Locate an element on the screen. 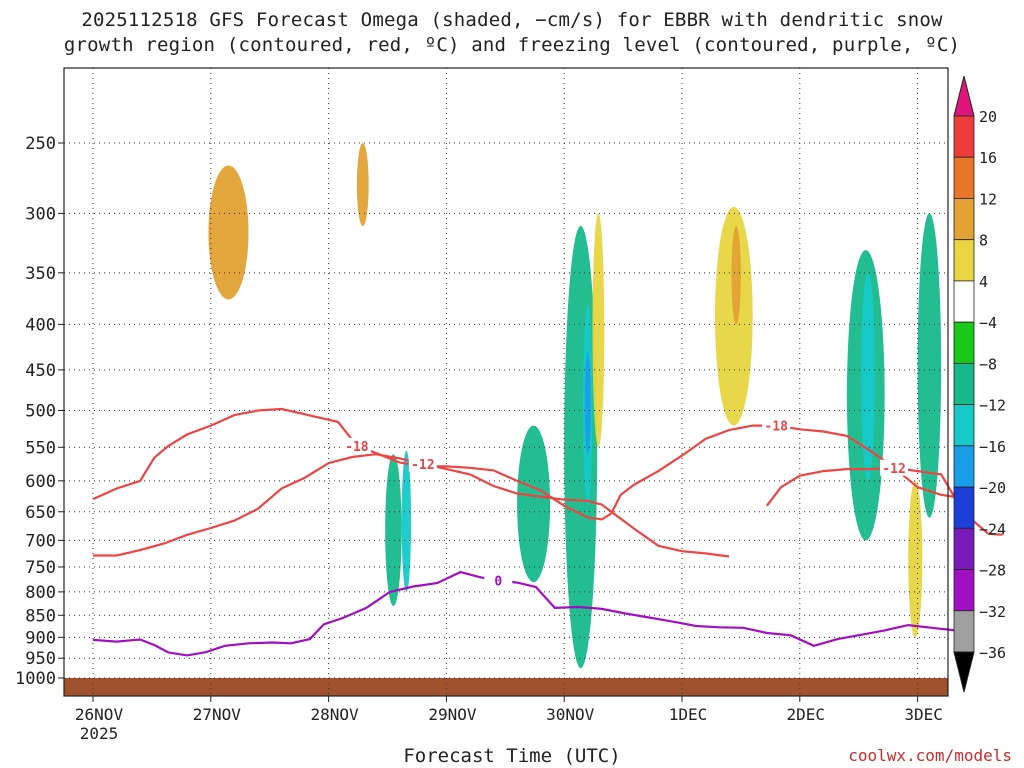 The height and width of the screenshot is (768, 1024). x-tick-label-27NOV: 27NOV is located at coordinates (217, 714).